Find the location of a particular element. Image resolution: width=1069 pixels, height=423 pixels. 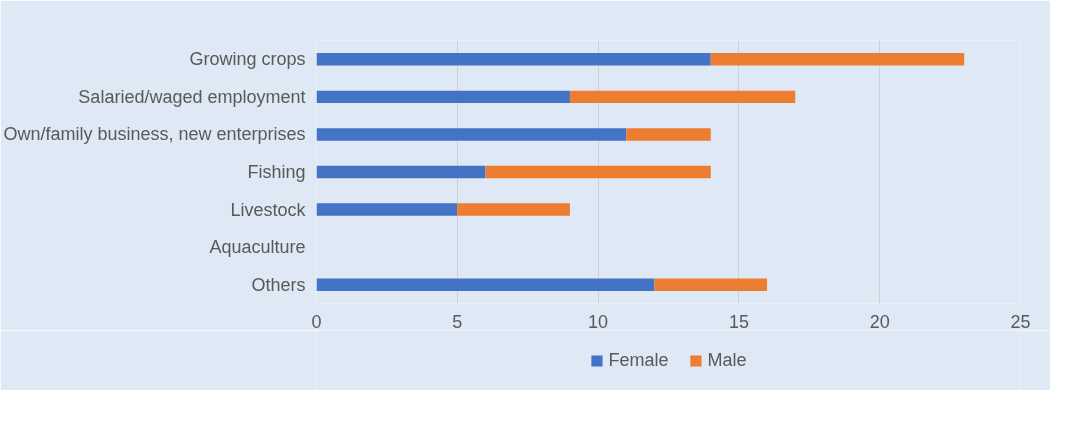

y-tick-label: Aquaculture is located at coordinates (257, 247).